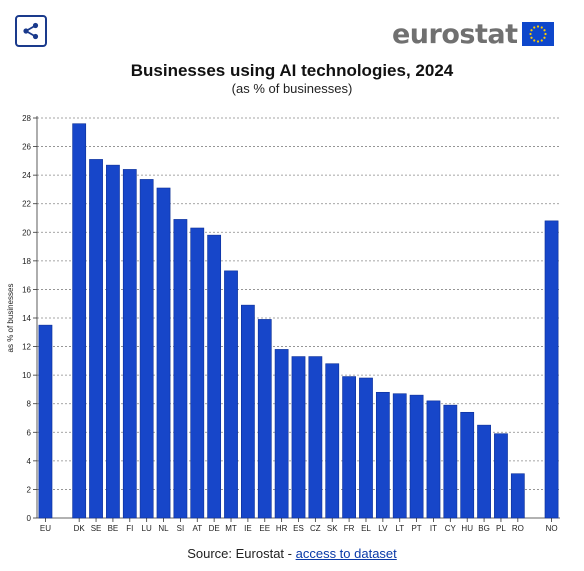 The width and height of the screenshot is (584, 571). Describe the element at coordinates (163, 528) in the screenshot. I see `x-tick-label-nl: NL` at that location.